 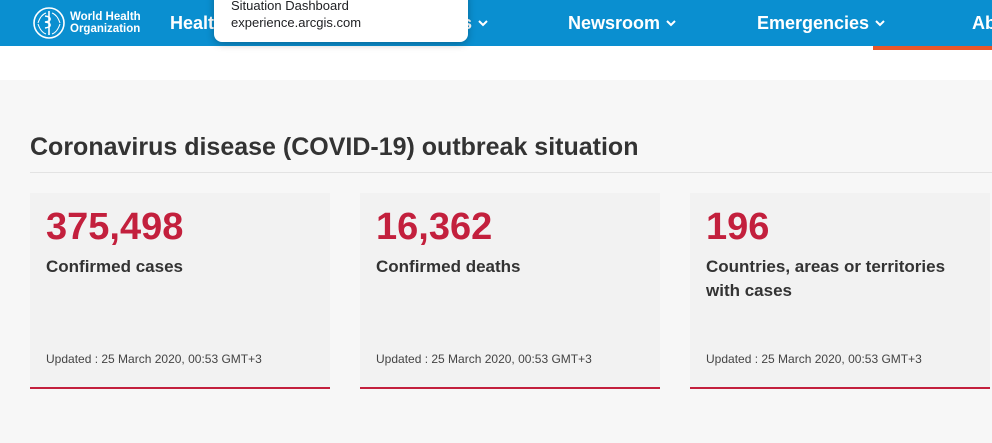 What do you see at coordinates (115, 227) in the screenshot?
I see `stat-value: 375,498` at bounding box center [115, 227].